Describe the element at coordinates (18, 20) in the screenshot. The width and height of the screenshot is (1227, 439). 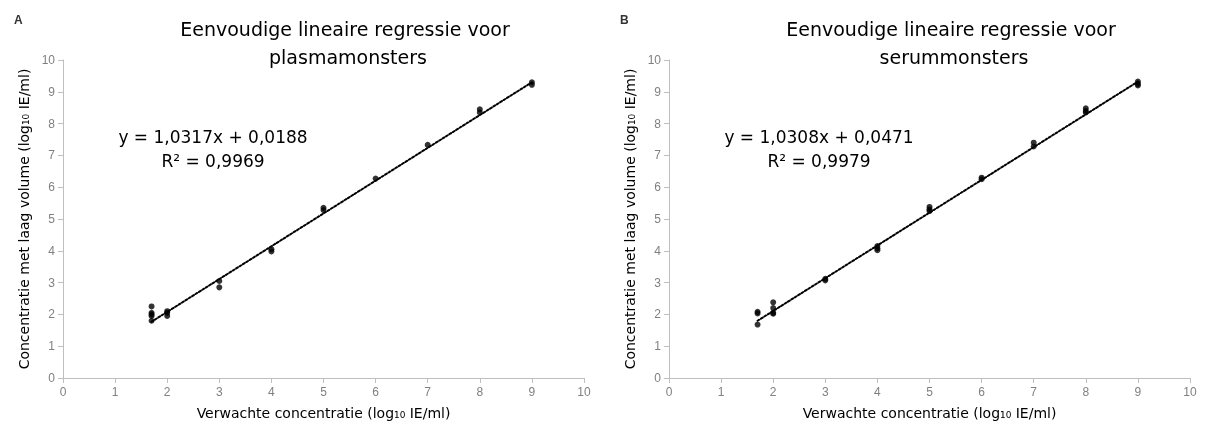
I see `text: A` at that location.